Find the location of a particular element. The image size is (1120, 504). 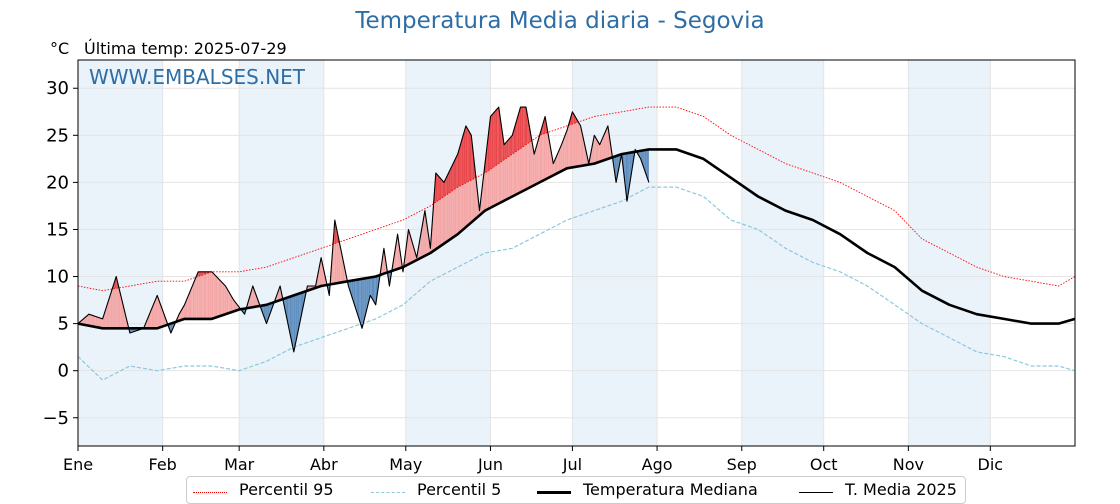

legend-label-p5: Percentil 5 is located at coordinates (459, 489).